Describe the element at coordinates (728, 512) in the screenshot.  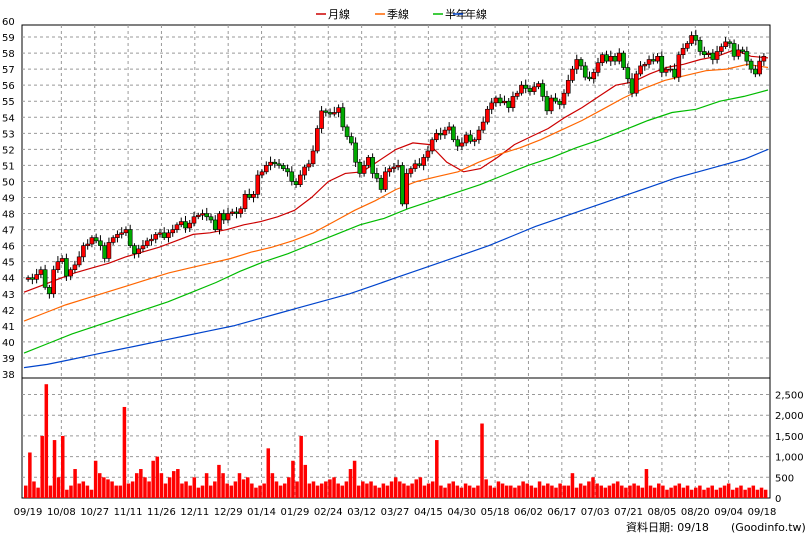
I see `date-tick-label: 09/04` at that location.